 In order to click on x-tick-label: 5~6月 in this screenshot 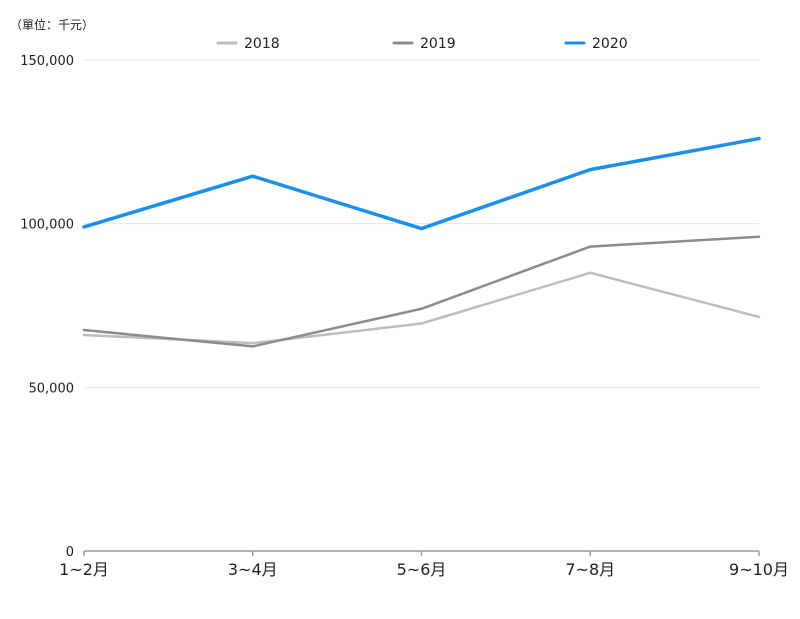, I will do `click(422, 569)`.